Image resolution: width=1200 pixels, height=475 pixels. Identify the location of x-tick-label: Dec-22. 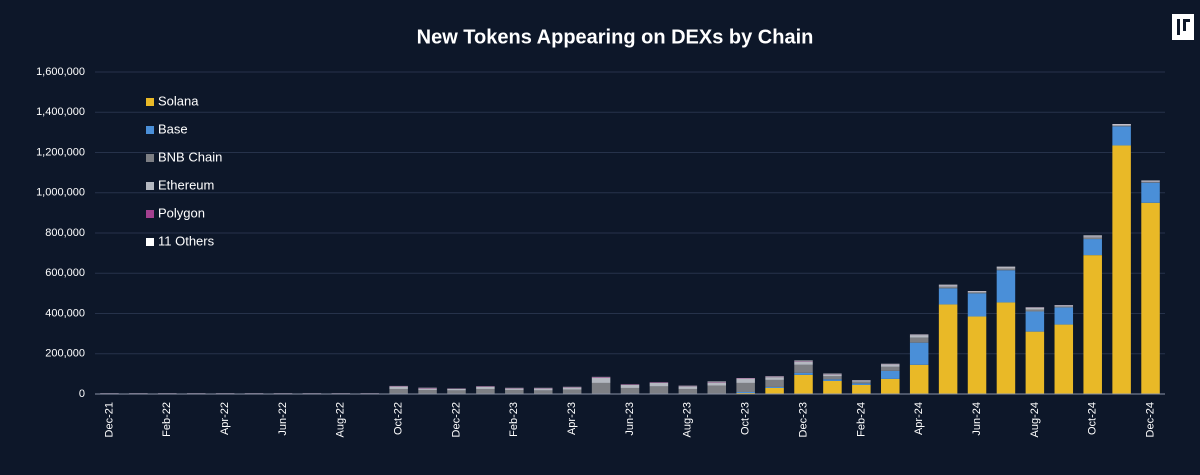
(456, 419).